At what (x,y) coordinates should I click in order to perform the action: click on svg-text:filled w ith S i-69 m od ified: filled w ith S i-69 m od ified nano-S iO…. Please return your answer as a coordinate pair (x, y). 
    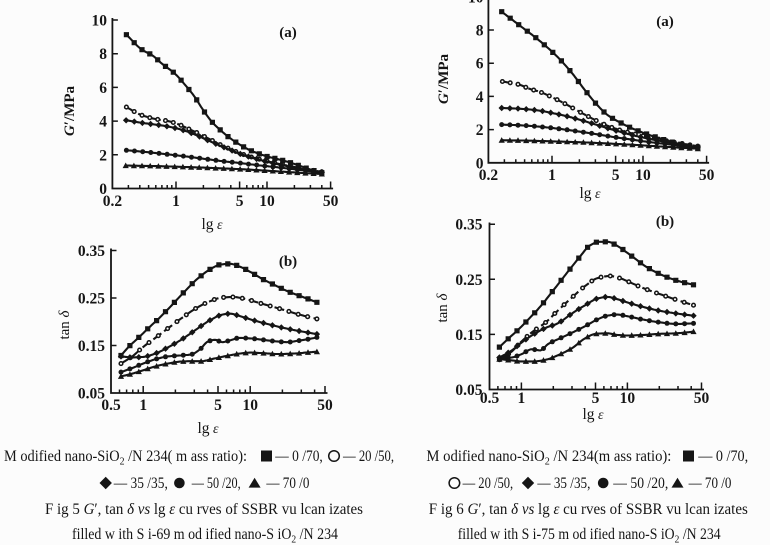
    Looking at the image, I should click on (205, 535).